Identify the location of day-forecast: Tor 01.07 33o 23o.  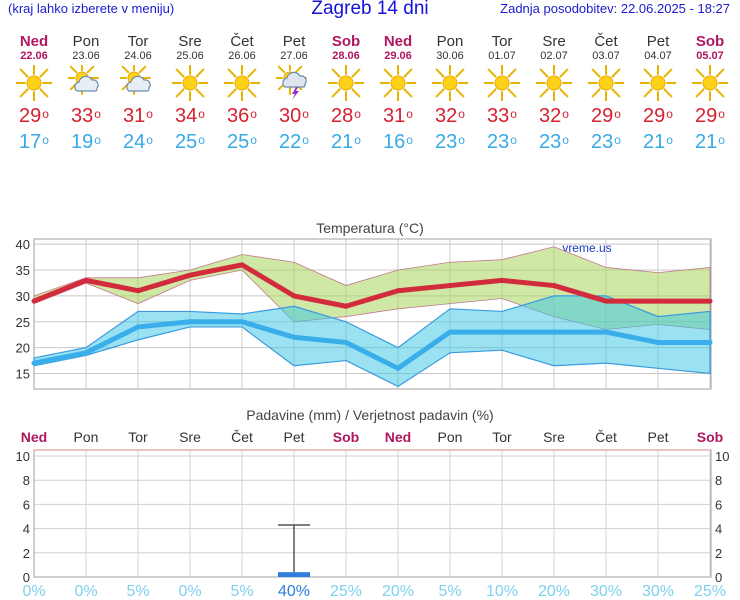
(502, 94).